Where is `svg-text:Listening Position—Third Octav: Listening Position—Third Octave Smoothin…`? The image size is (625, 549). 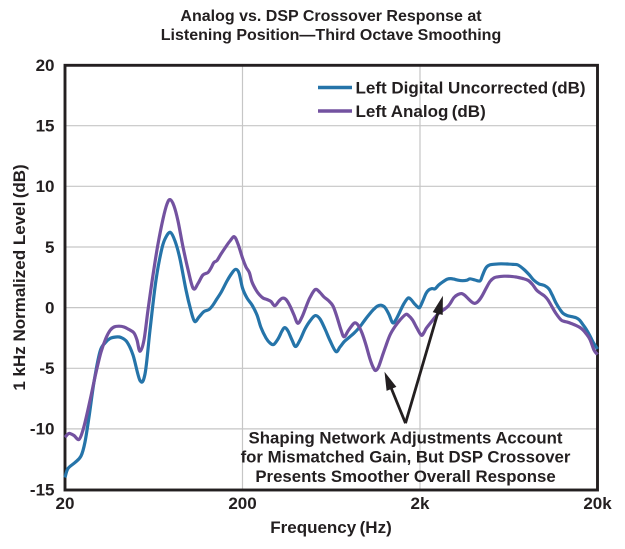
svg-text:Listening Position—Third Octav: Listening Position—Third Octave Smoothin… is located at coordinates (331, 35).